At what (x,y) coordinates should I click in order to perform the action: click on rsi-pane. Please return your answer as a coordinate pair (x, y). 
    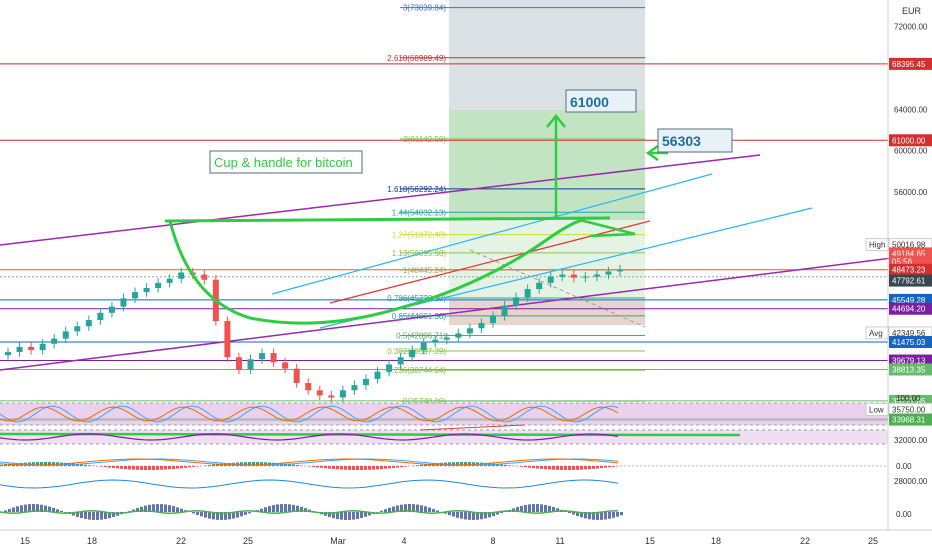
    Looking at the image, I should click on (444, 434).